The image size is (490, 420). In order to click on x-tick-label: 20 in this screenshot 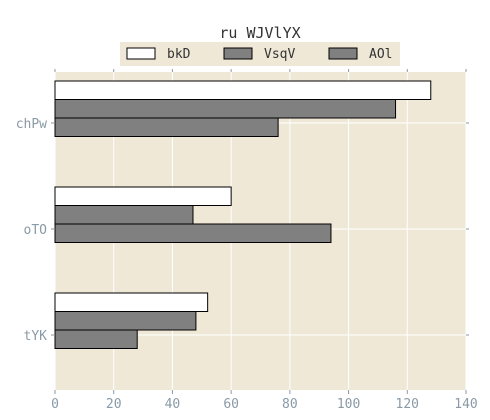, I will do `click(114, 404)`.